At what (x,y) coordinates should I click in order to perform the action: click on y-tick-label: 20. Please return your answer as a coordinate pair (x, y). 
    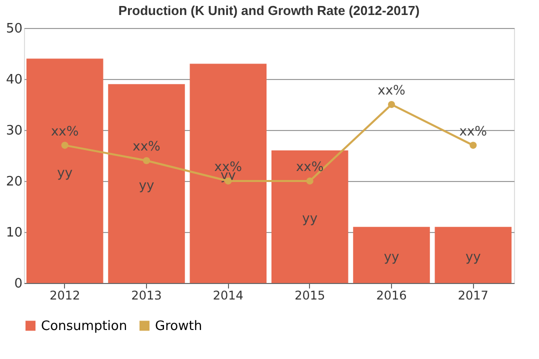
    Looking at the image, I should click on (14, 182).